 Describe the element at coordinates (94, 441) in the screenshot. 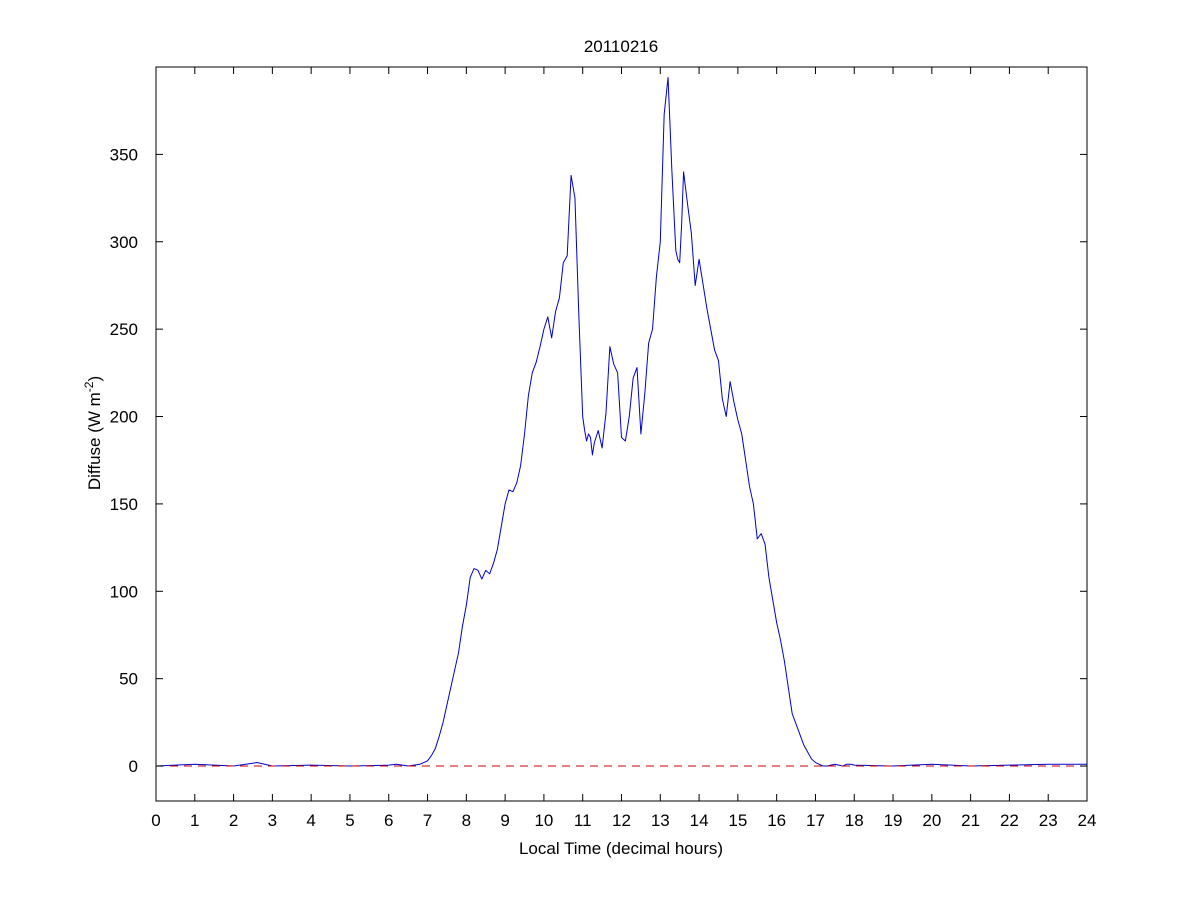

I see `y-axis-label-prefix: Diffuse (W m` at that location.